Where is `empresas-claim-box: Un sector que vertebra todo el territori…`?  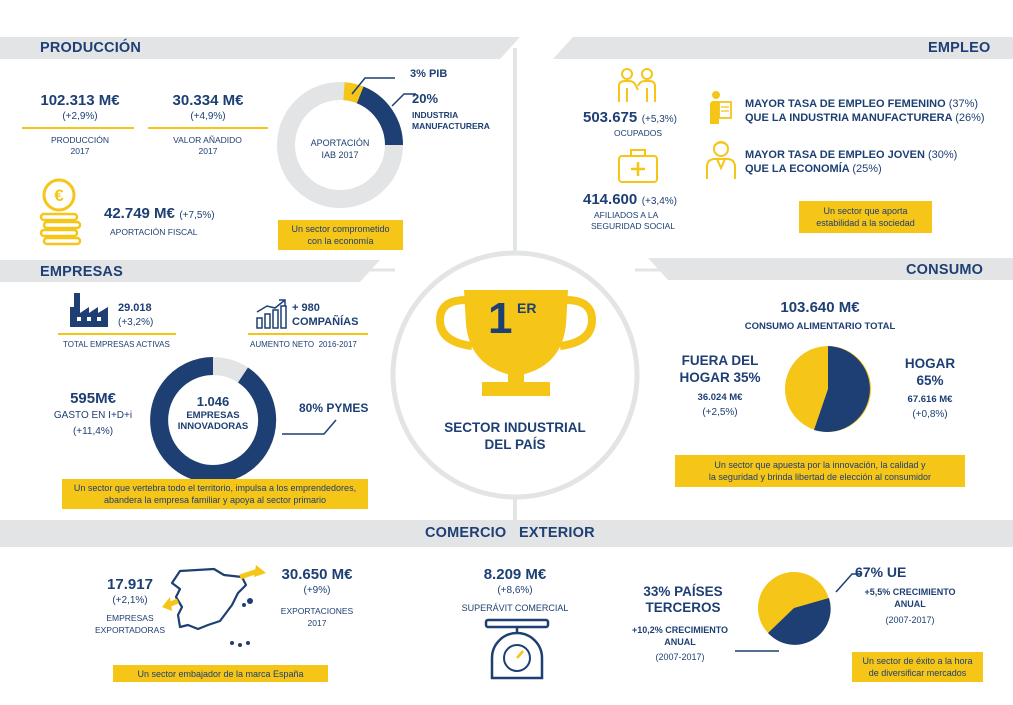 empresas-claim-box: Un sector que vertebra todo el territori… is located at coordinates (215, 494).